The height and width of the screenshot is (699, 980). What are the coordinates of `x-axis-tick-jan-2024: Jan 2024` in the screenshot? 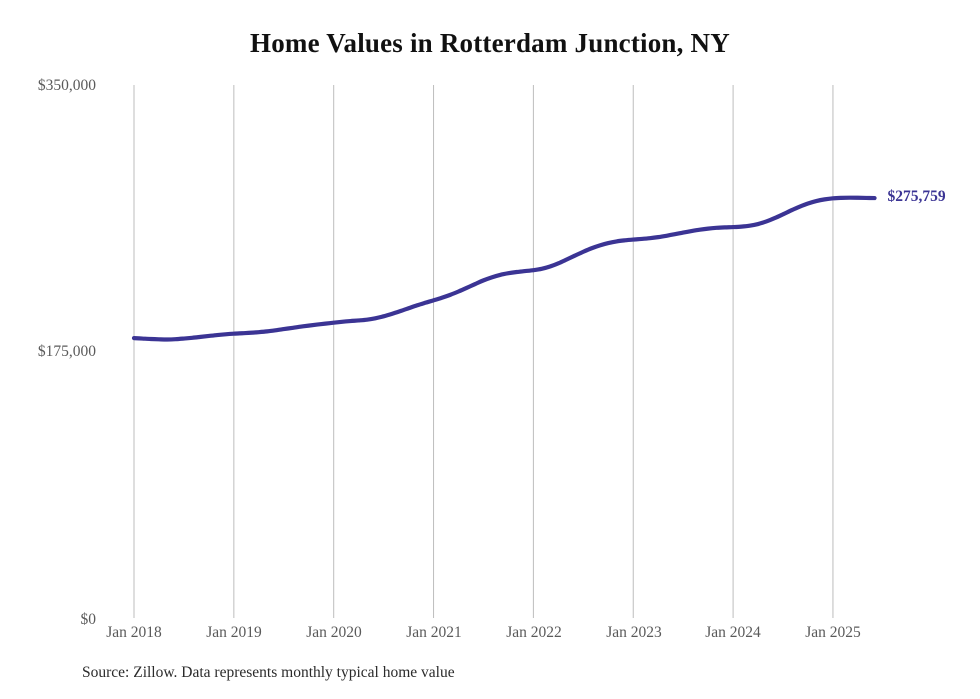 It's located at (733, 632).